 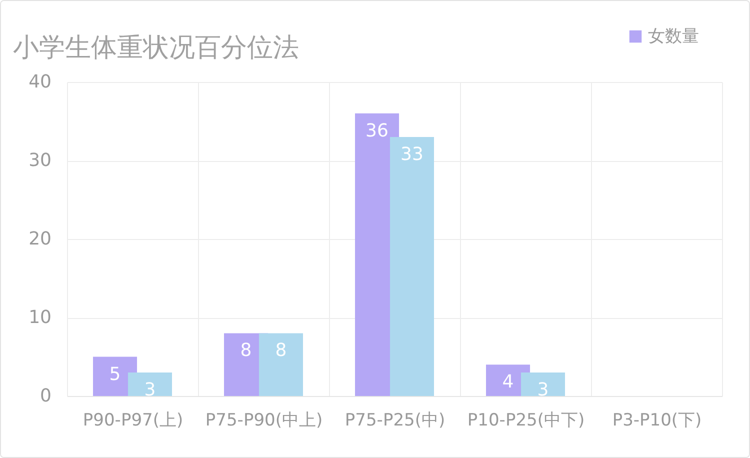 I want to click on y-tick-label: 30, so click(x=40, y=160).